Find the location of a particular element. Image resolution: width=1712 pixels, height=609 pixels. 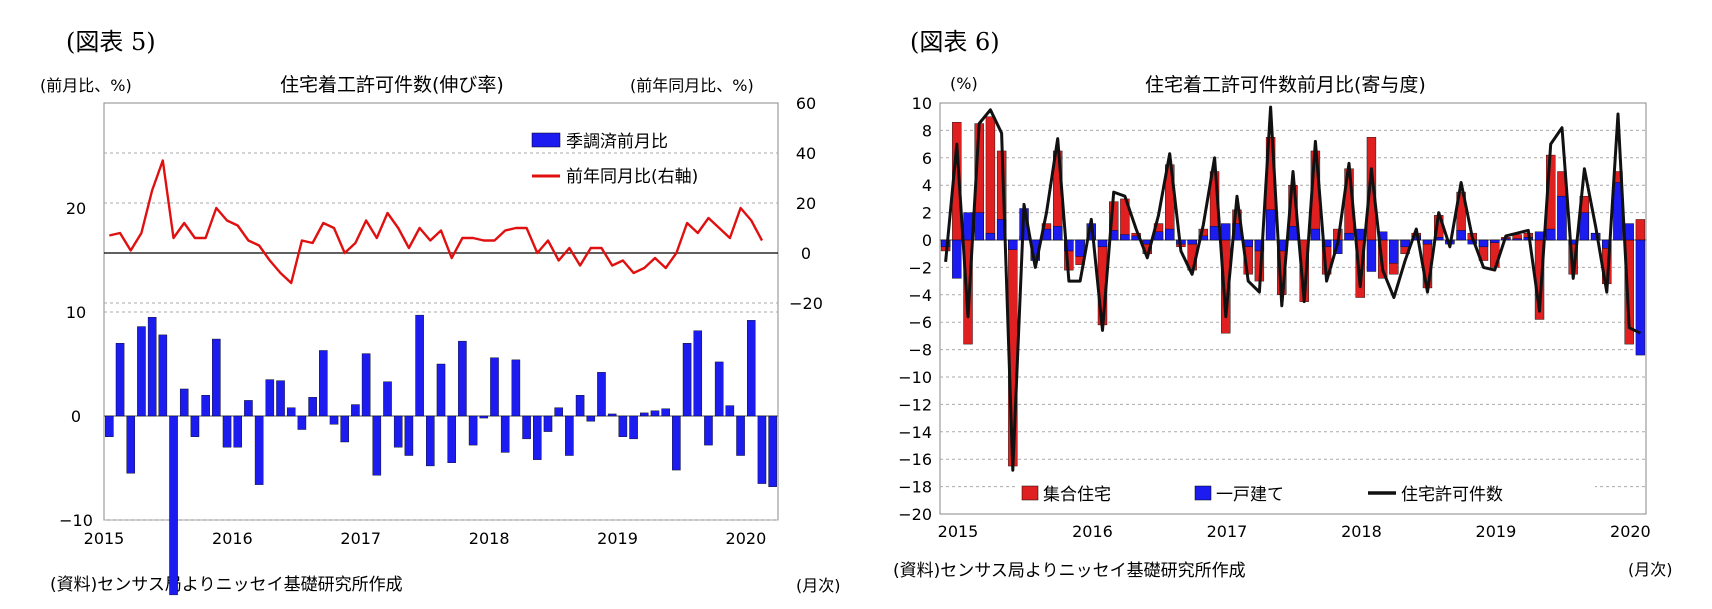

left-yoy-line is located at coordinates (436, 222).